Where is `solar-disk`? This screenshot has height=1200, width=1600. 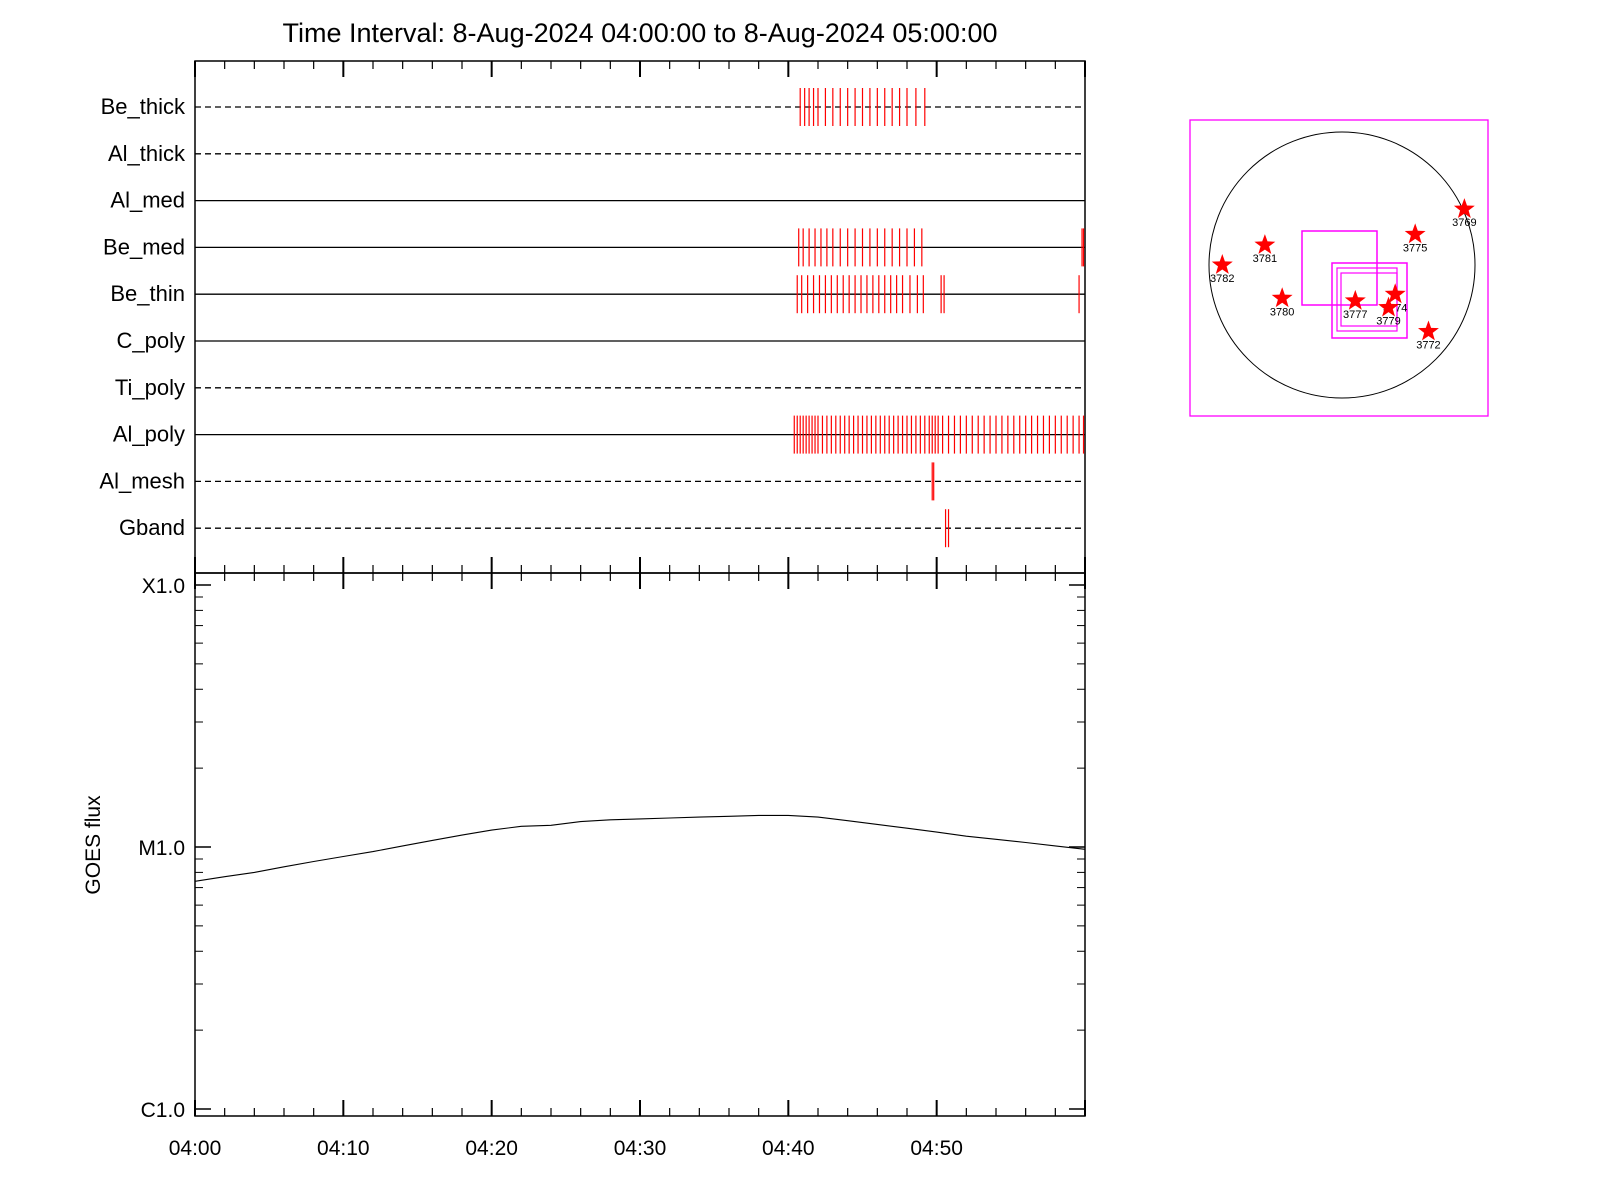
solar-disk is located at coordinates (1342, 265).